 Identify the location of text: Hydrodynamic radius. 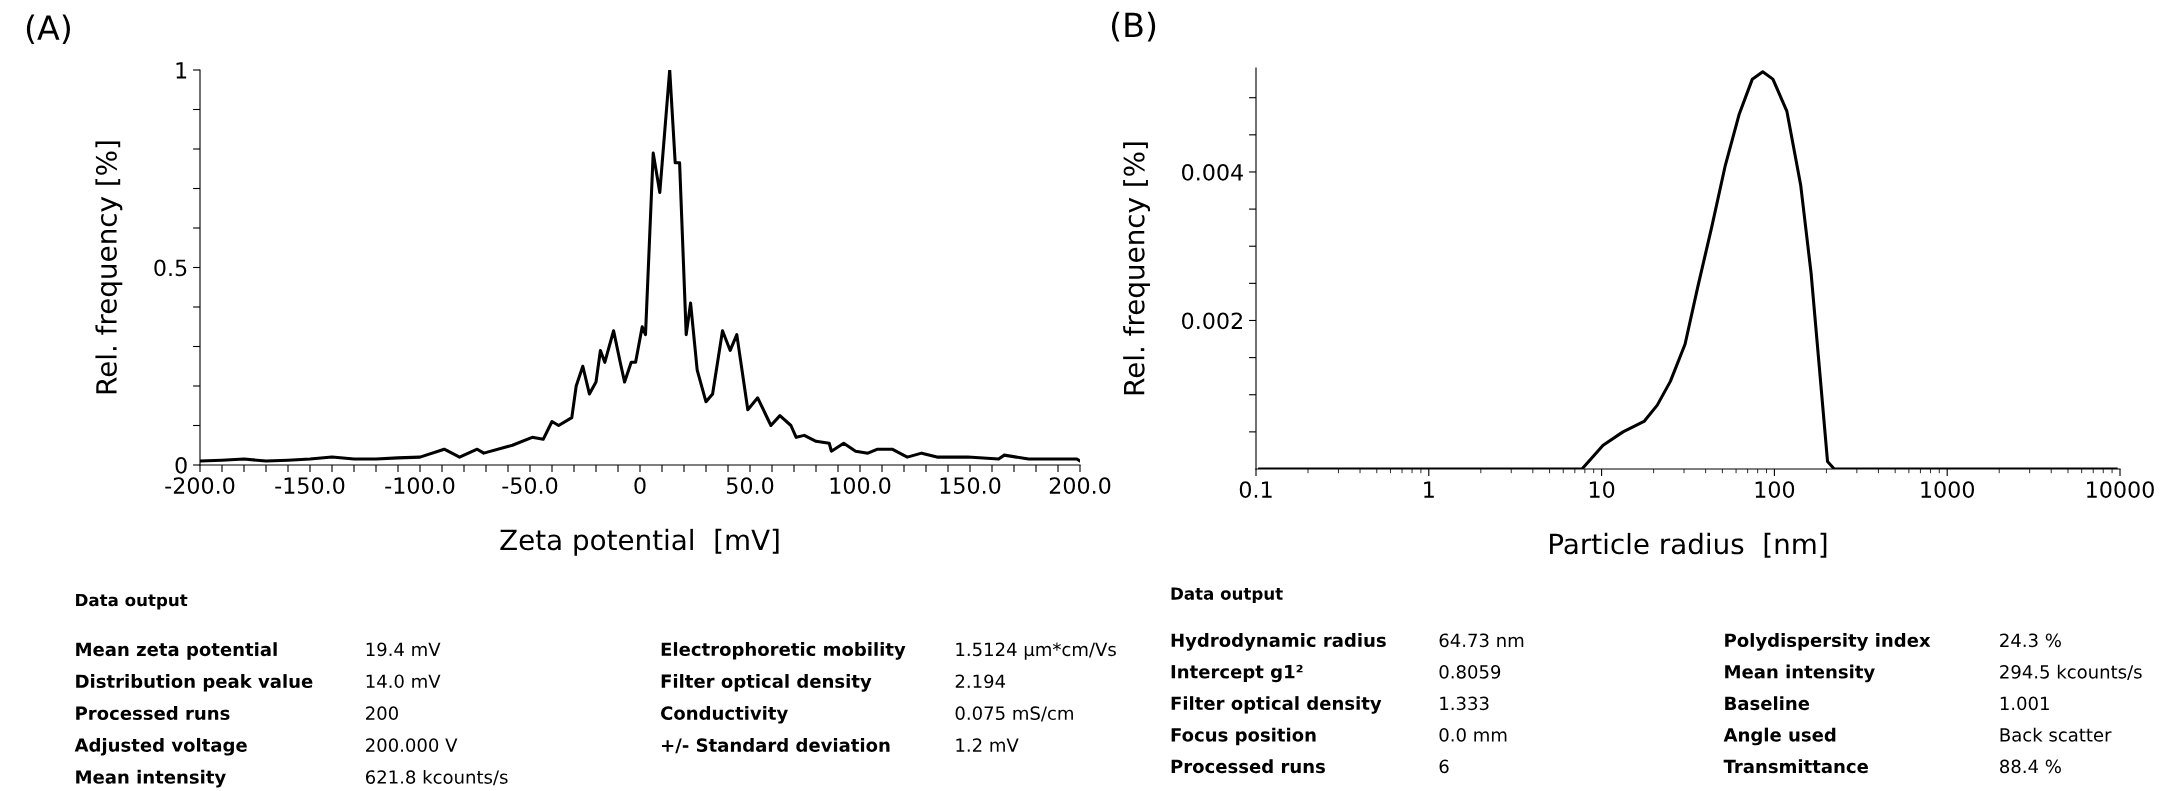
(1278, 642).